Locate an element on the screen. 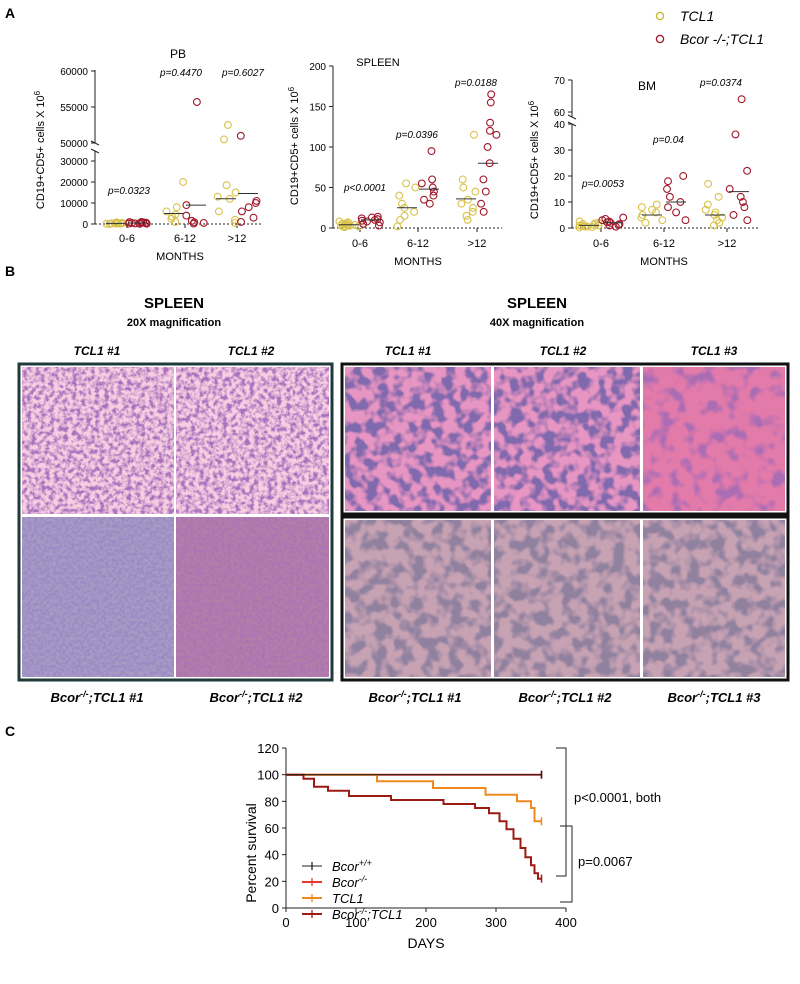 The width and height of the screenshot is (800, 984). annotation-p-tcl1: p=0.0067 is located at coordinates (605, 861).